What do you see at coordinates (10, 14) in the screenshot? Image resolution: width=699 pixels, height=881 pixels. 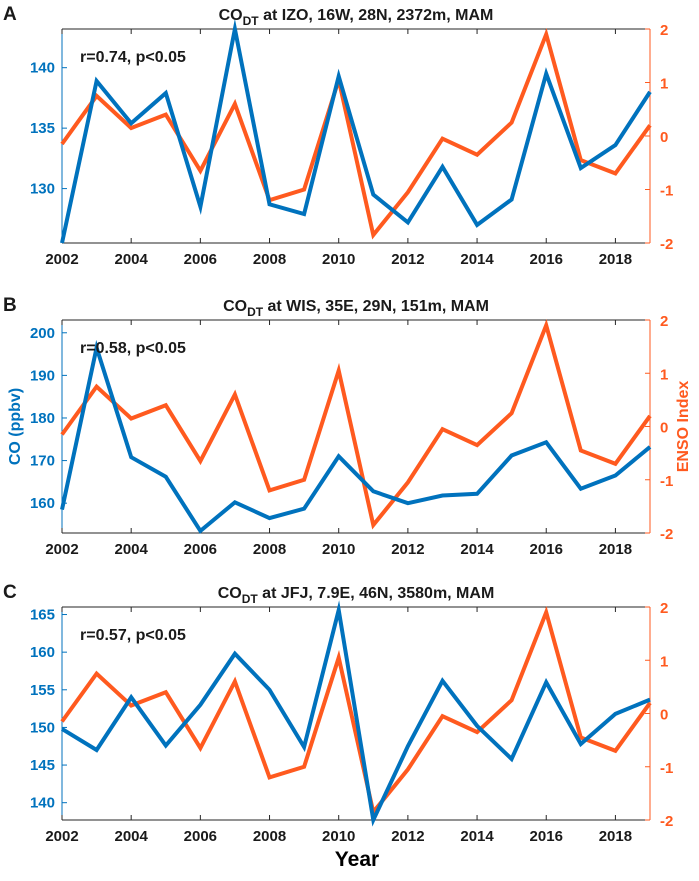 I see `panel-letter: A` at bounding box center [10, 14].